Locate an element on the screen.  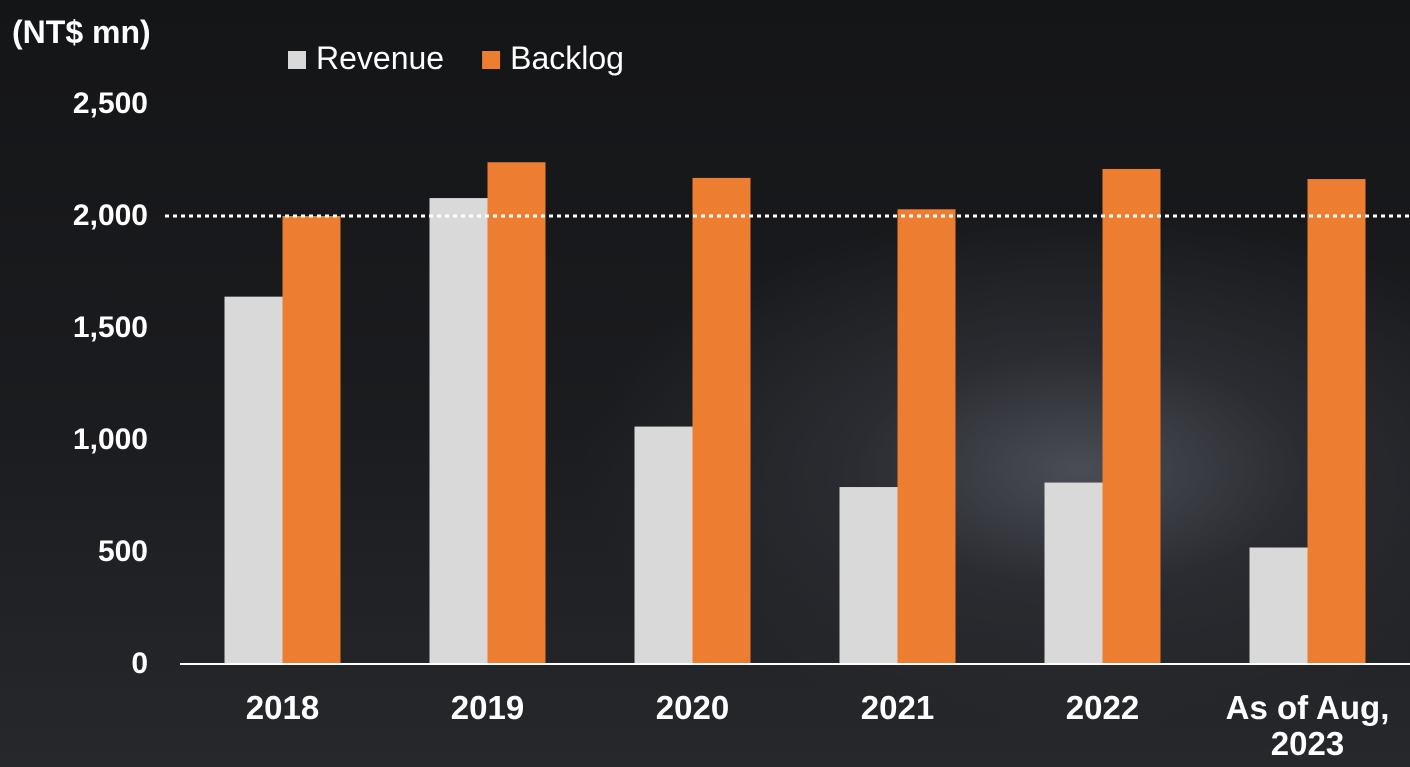
y-tick-label: 2,000 is located at coordinates (110, 215).